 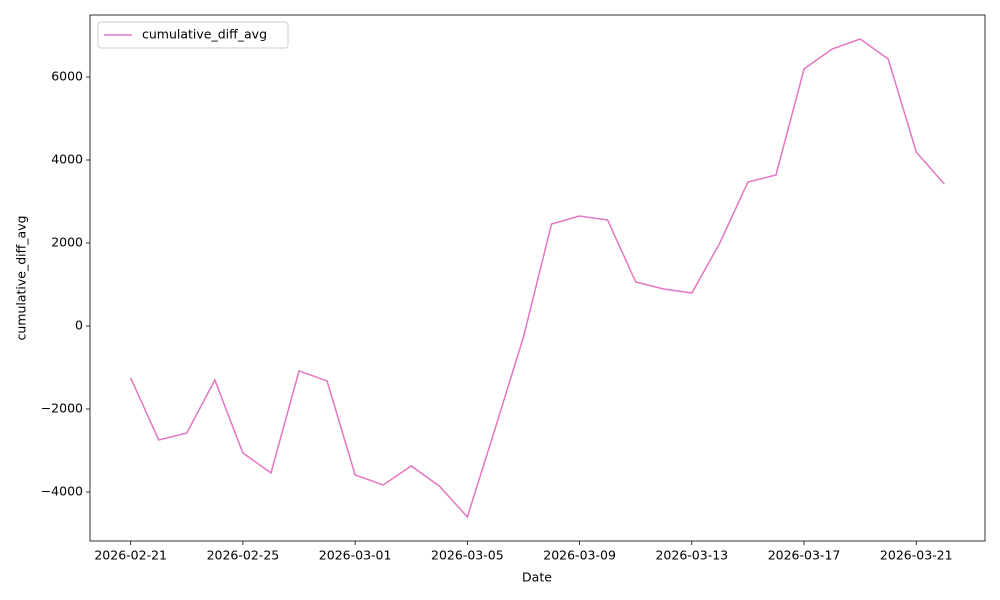 I want to click on y-axis-label: cumulative_diff_avg, so click(x=21, y=278).